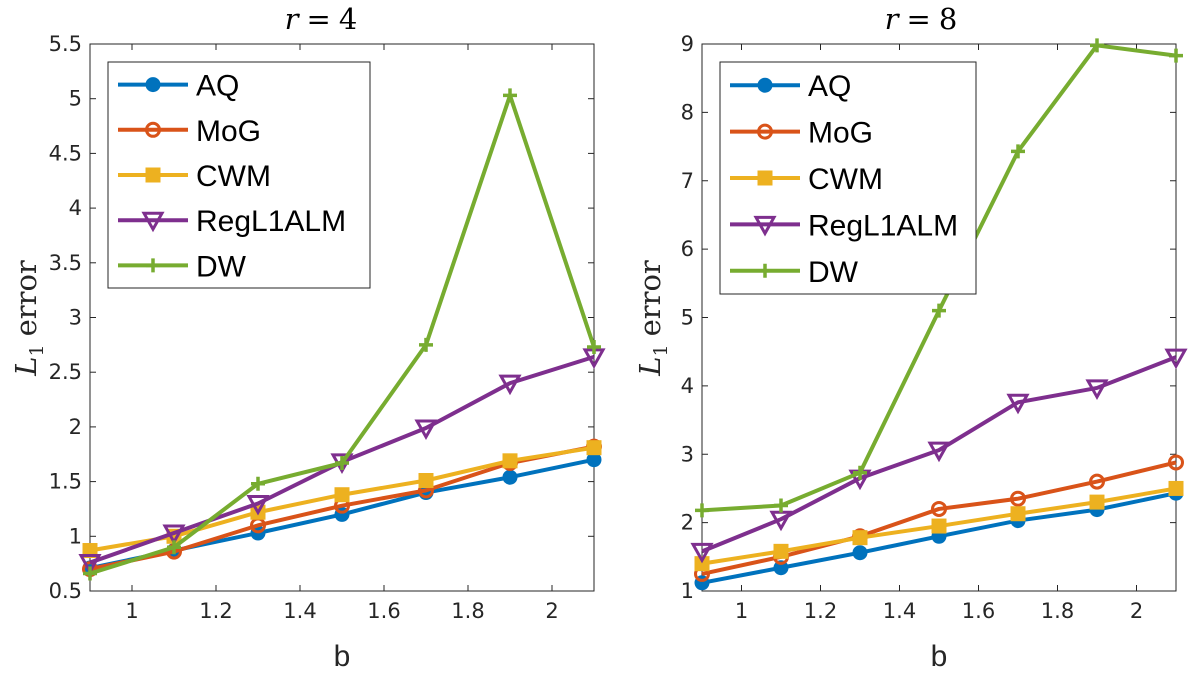 This screenshot has width=1188, height=678. Describe the element at coordinates (65, 44) in the screenshot. I see `y-tick-label: 5.5` at that location.